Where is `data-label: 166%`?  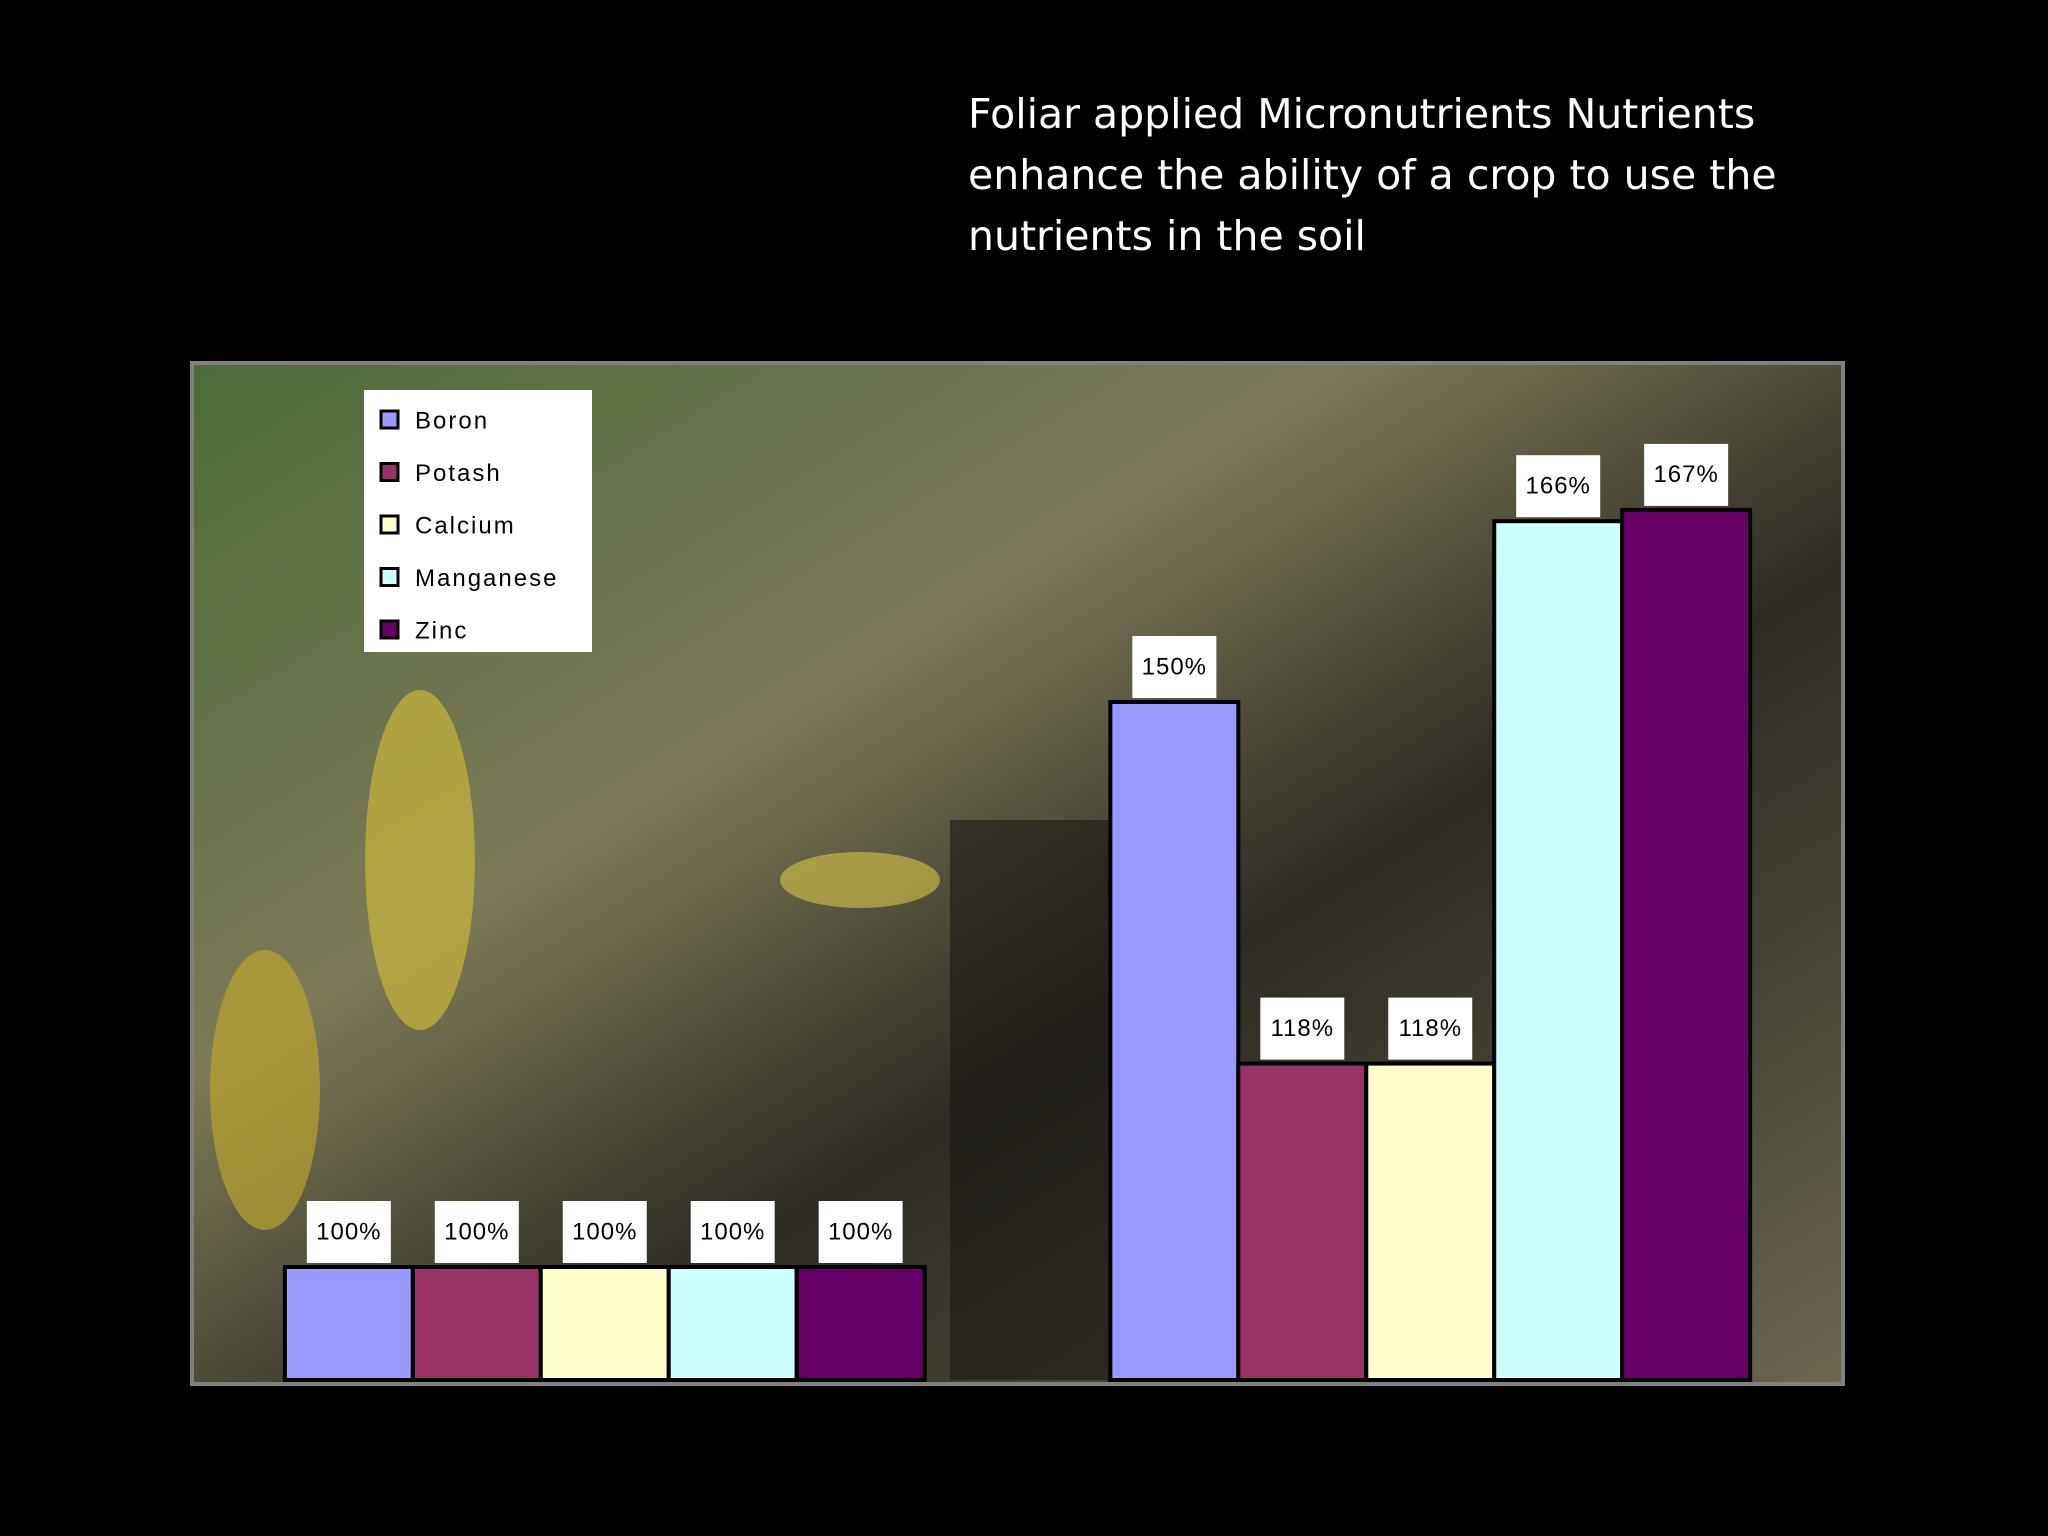 data-label: 166% is located at coordinates (1558, 486).